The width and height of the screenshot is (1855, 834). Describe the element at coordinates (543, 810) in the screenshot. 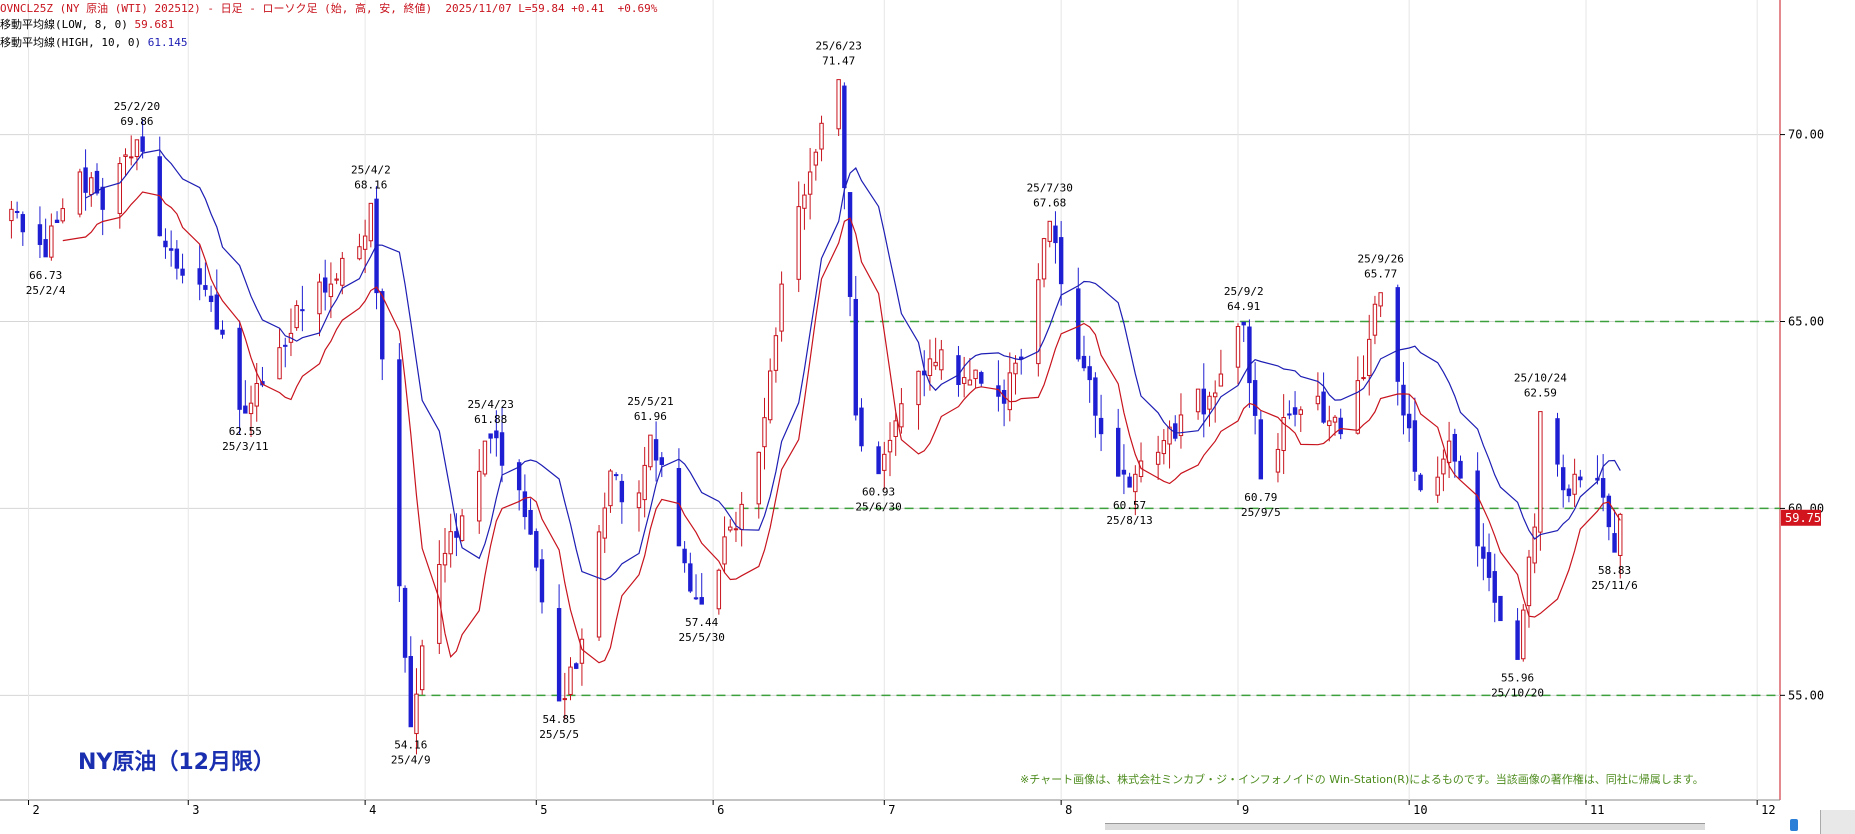

I see `x-tick-label: 5` at that location.